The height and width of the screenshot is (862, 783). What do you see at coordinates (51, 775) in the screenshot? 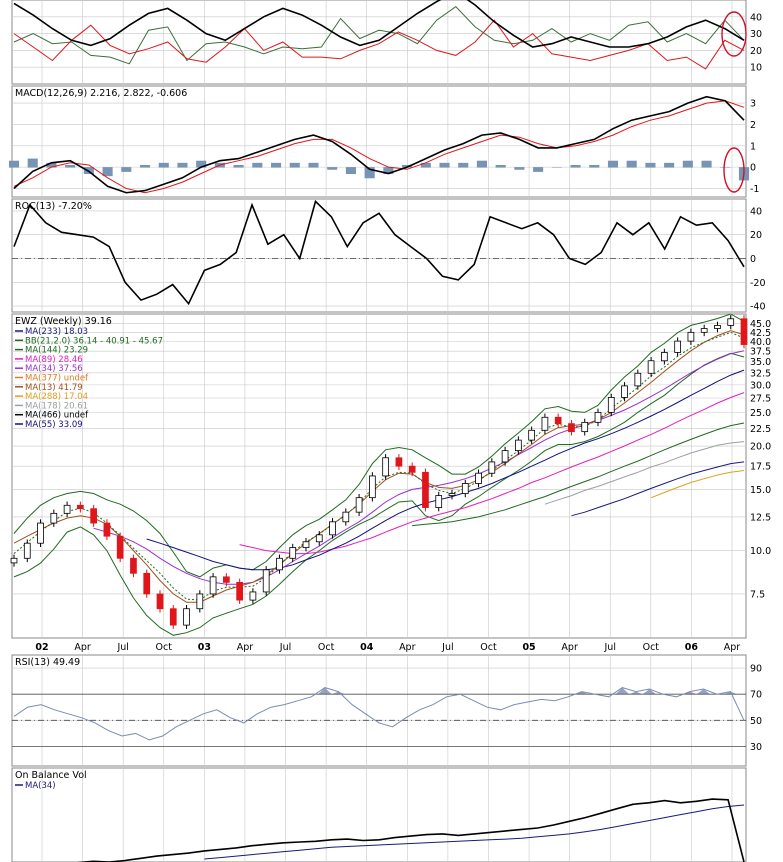
I see `obv-title: On Balance Vol` at bounding box center [51, 775].